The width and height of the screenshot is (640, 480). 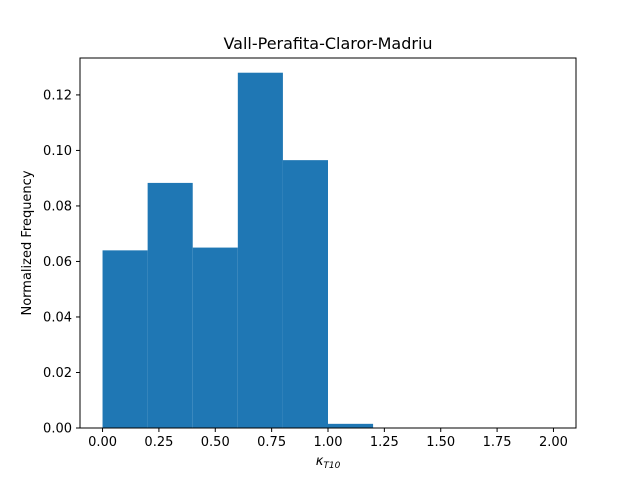 I want to click on x-axis-label-subscript: T10, so click(x=331, y=466).